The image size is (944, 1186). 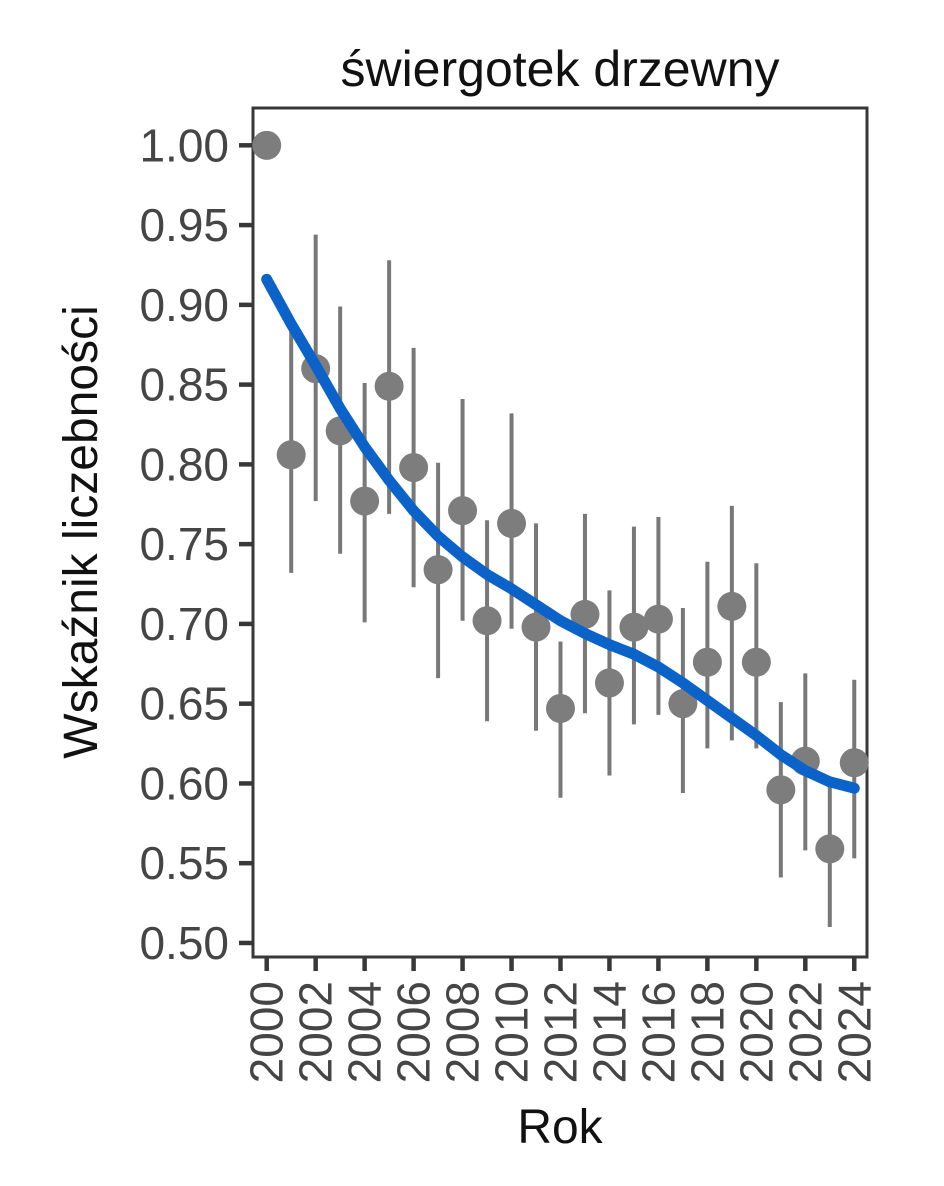 What do you see at coordinates (184, 145) in the screenshot?
I see `y-tick-label: 1.00` at bounding box center [184, 145].